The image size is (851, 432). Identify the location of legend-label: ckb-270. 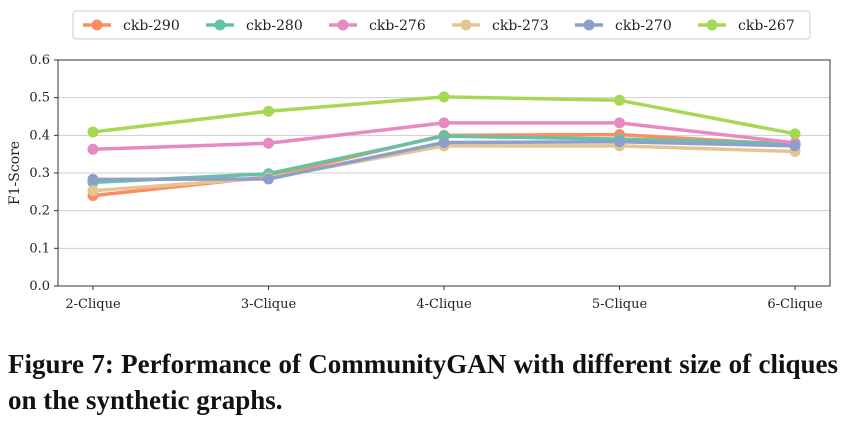
(643, 26).